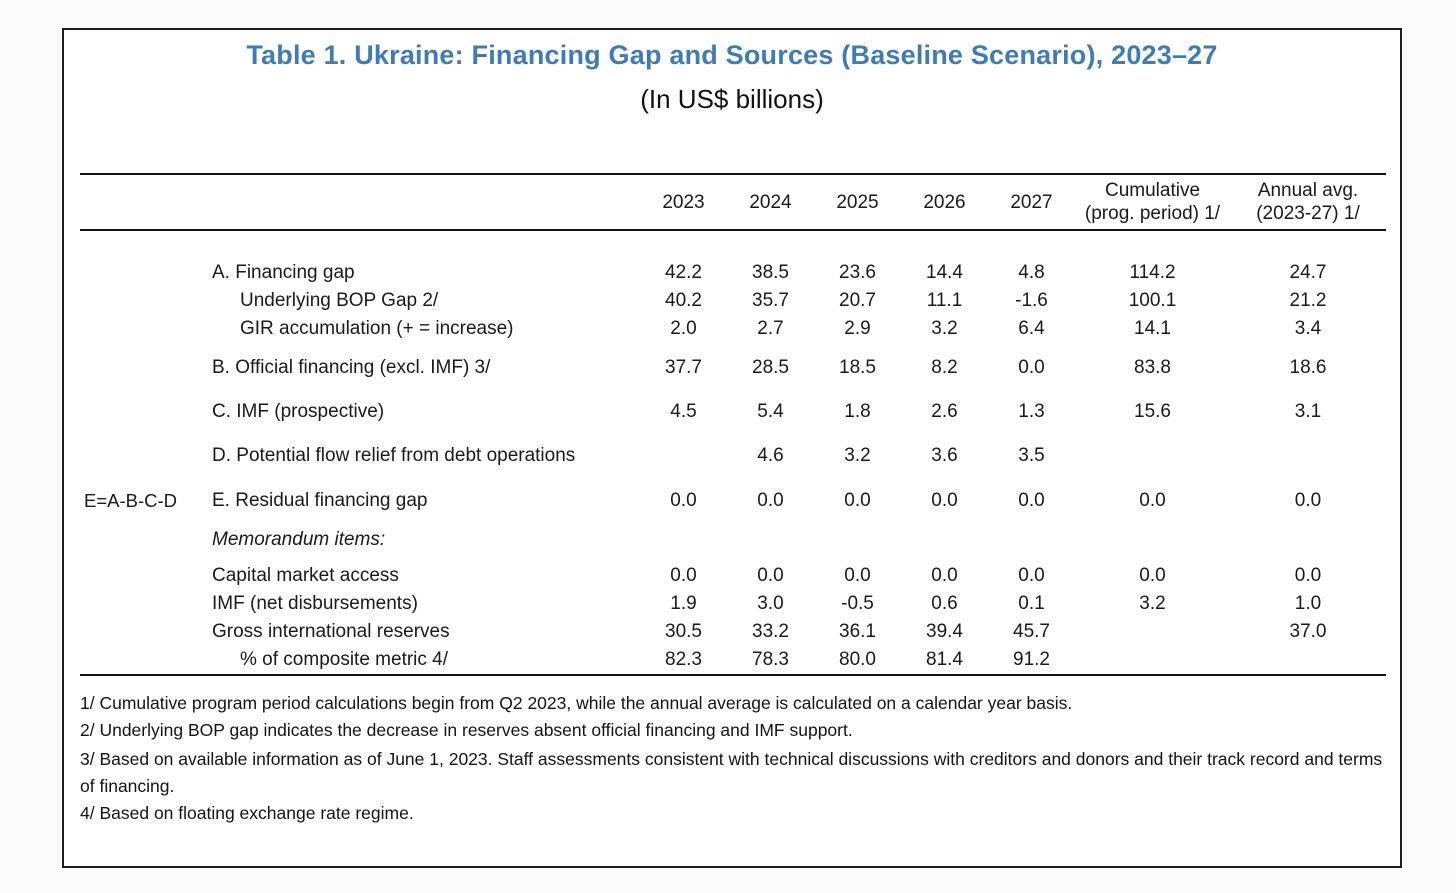 The image size is (1456, 893). Describe the element at coordinates (857, 603) in the screenshot. I see `row-value: -0.5` at that location.